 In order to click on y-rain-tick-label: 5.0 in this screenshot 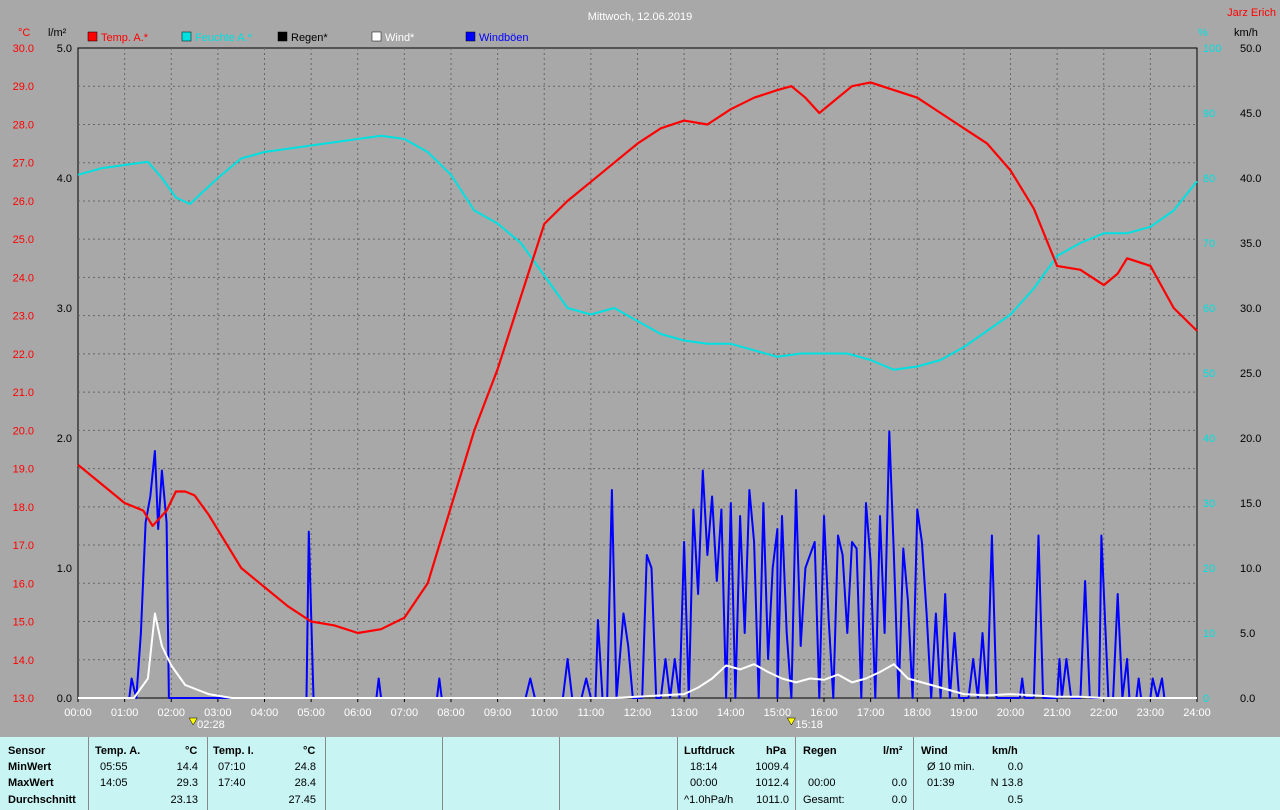, I will do `click(64, 49)`.